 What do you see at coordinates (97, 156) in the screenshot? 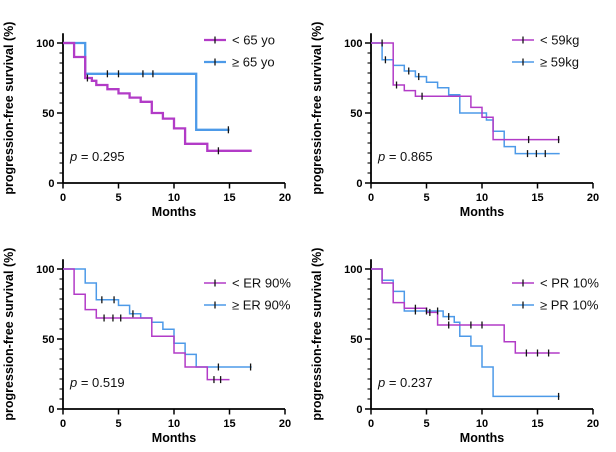
I see `p-value-label: p = 0.295` at bounding box center [97, 156].